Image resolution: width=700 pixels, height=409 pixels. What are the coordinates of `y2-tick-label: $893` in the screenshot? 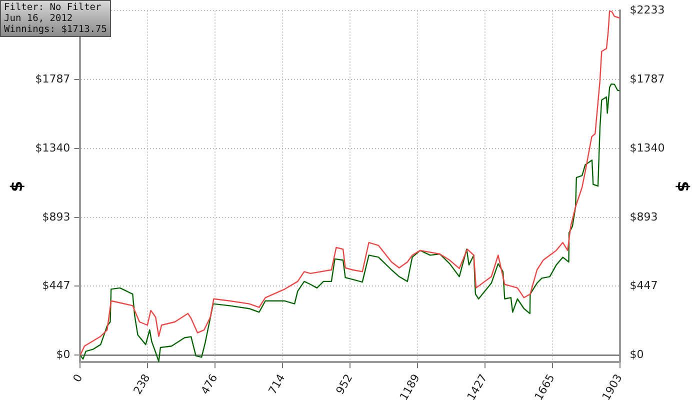 It's located at (644, 217).